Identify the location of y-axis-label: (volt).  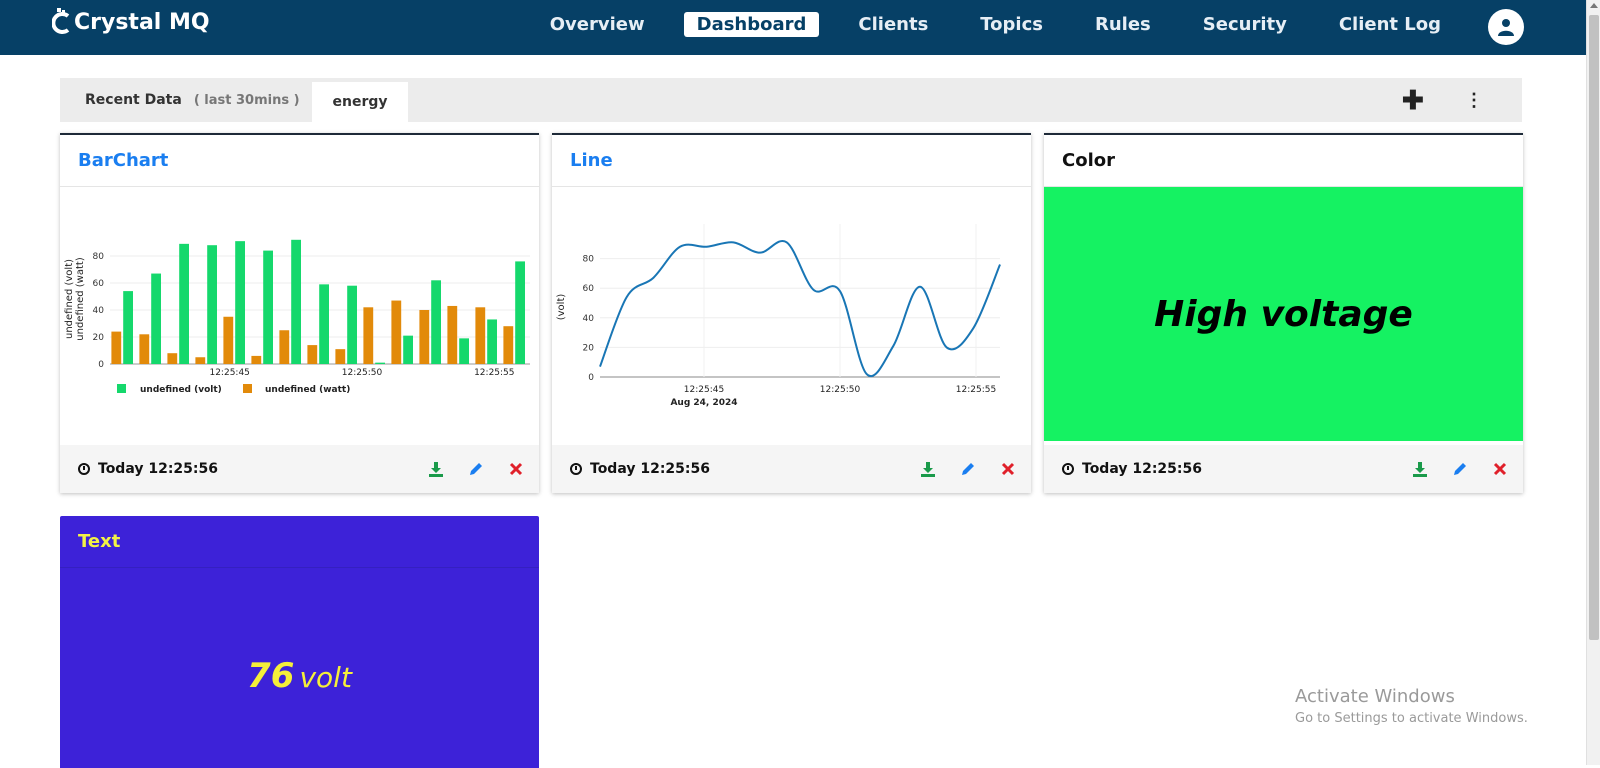
(561, 307).